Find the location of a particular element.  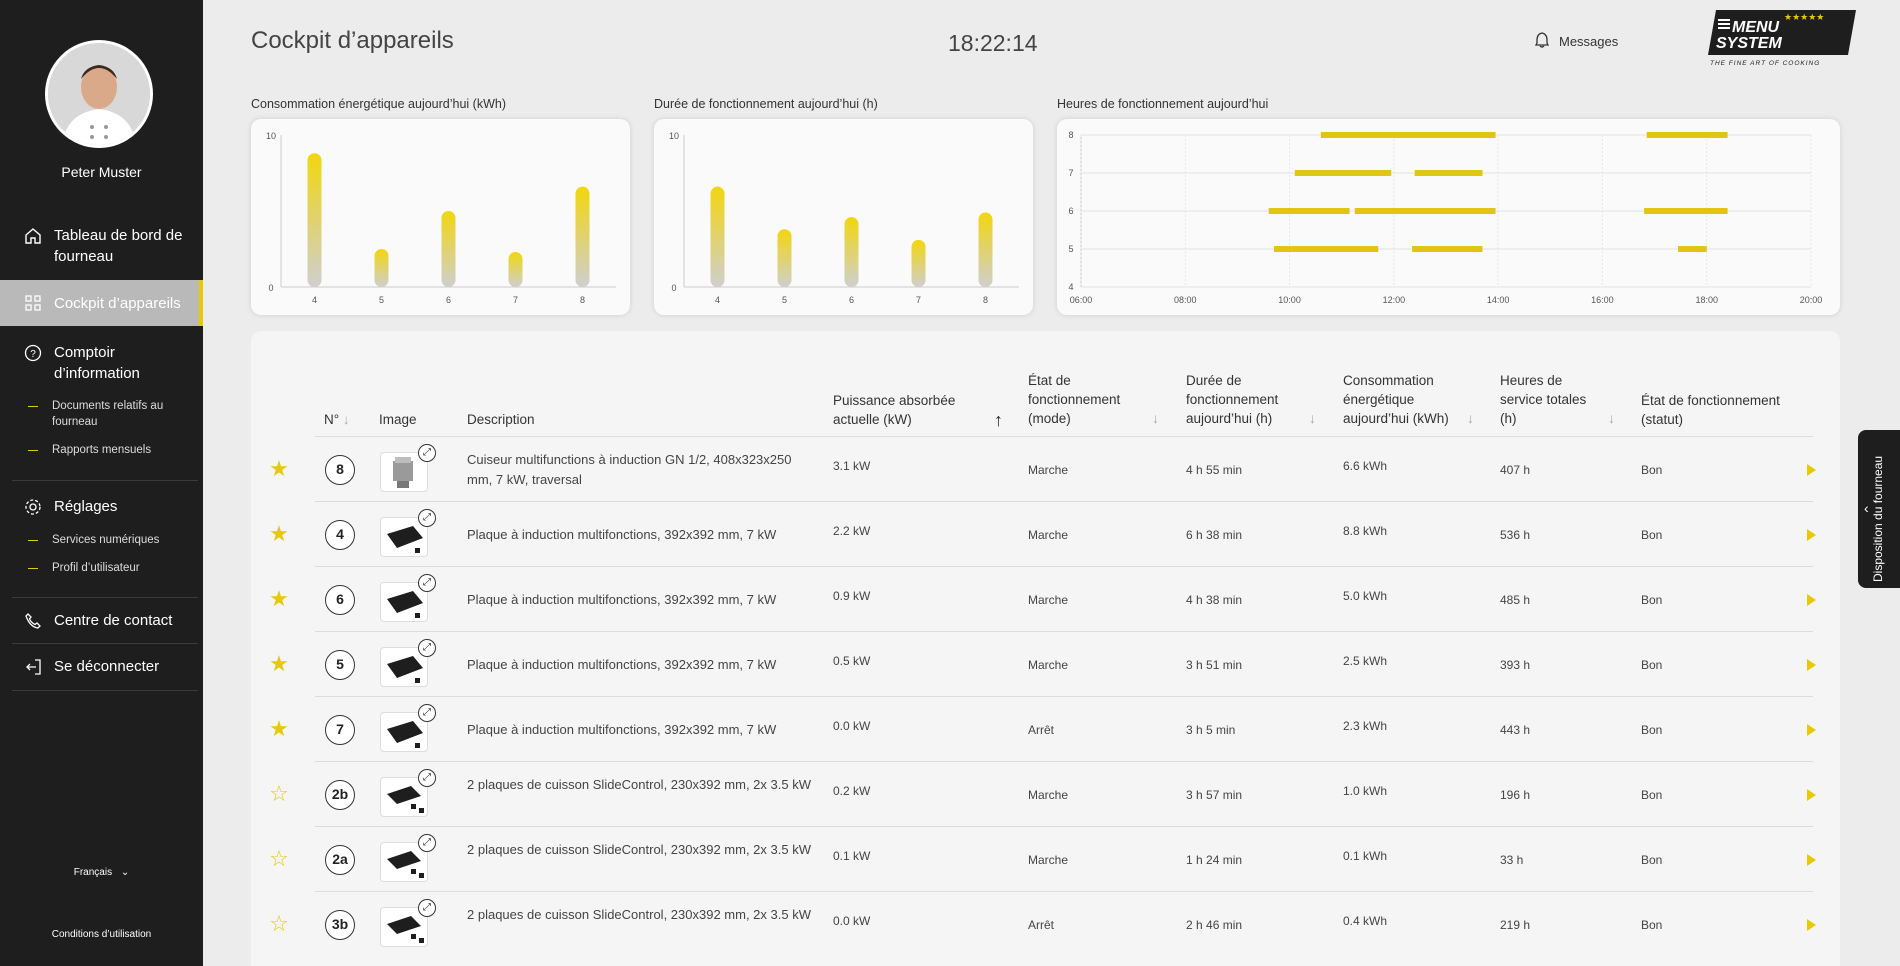

phone-icon is located at coordinates (33, 621).